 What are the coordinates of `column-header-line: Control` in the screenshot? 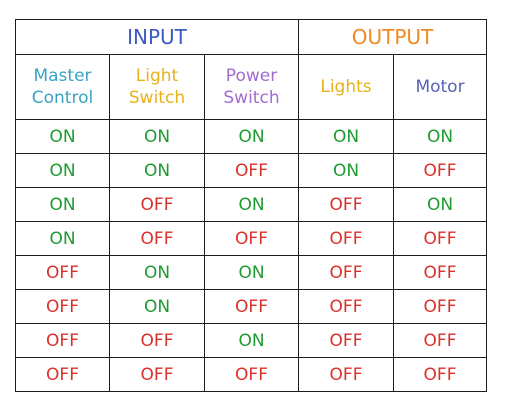 It's located at (62, 98).